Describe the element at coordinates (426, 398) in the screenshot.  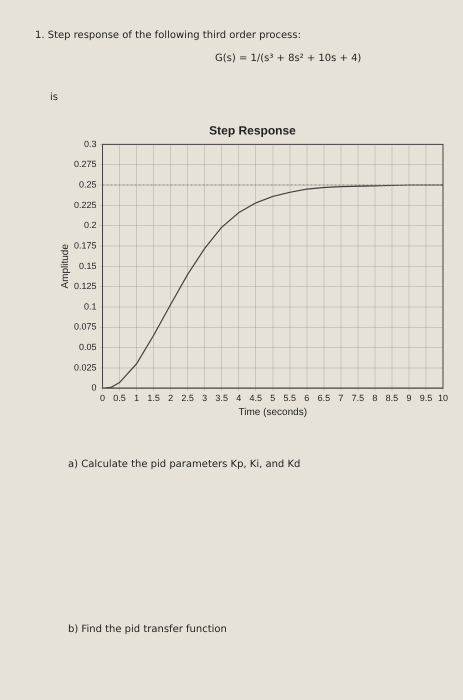
I see `x-tick-label: 9.5` at that location.